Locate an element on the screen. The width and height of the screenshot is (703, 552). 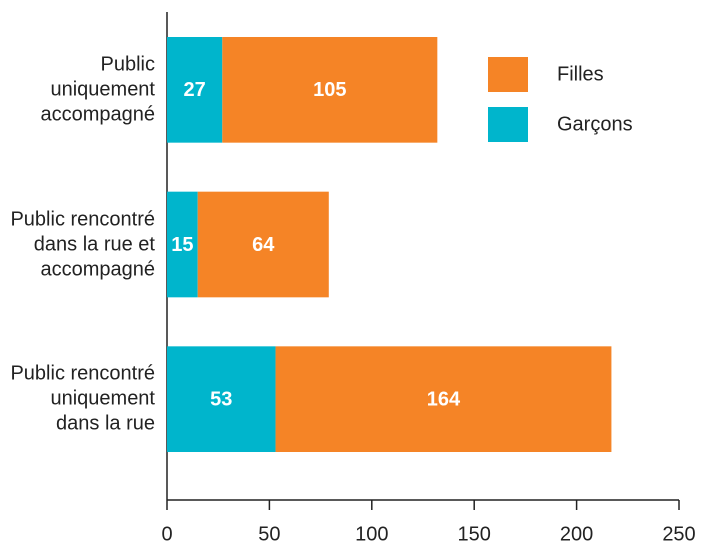
value-label: 53 is located at coordinates (221, 399).